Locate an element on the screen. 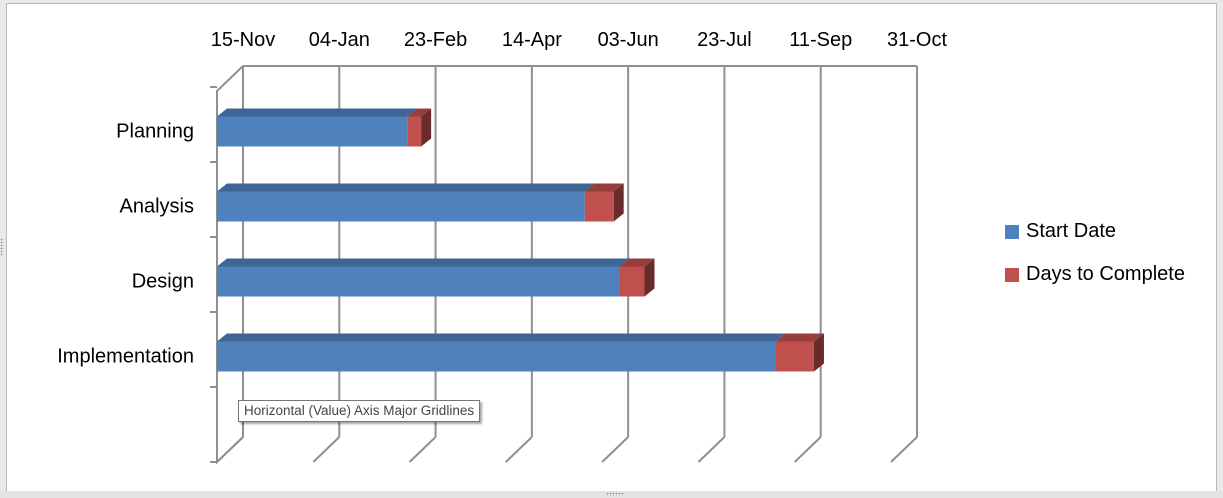  x-tick-label: 11-Sep is located at coordinates (820, 40).